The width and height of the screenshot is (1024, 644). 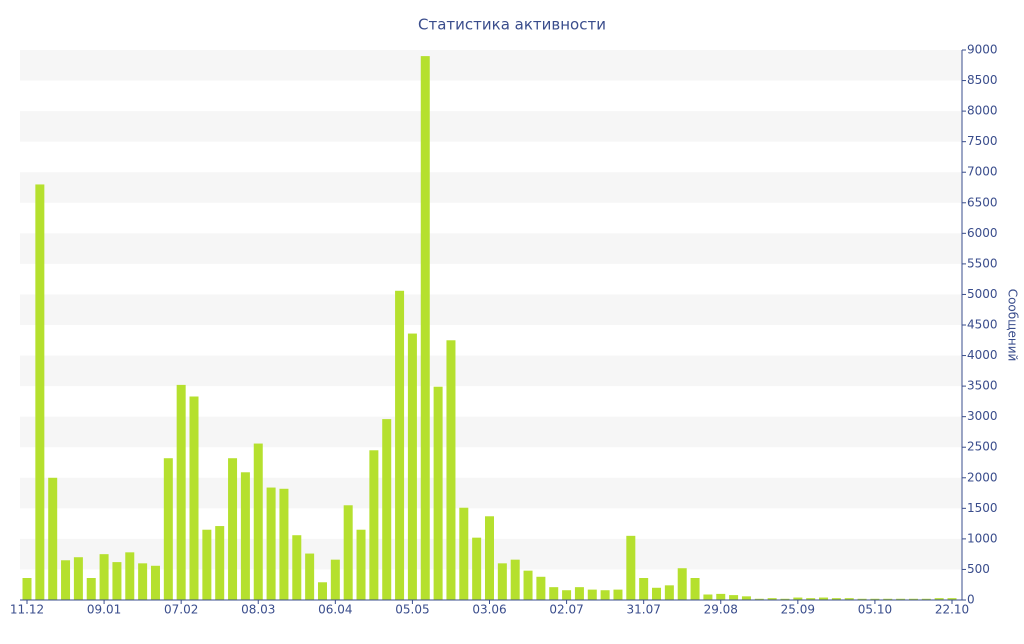 What do you see at coordinates (566, 610) in the screenshot?
I see `x-tick-label: 02.07` at bounding box center [566, 610].